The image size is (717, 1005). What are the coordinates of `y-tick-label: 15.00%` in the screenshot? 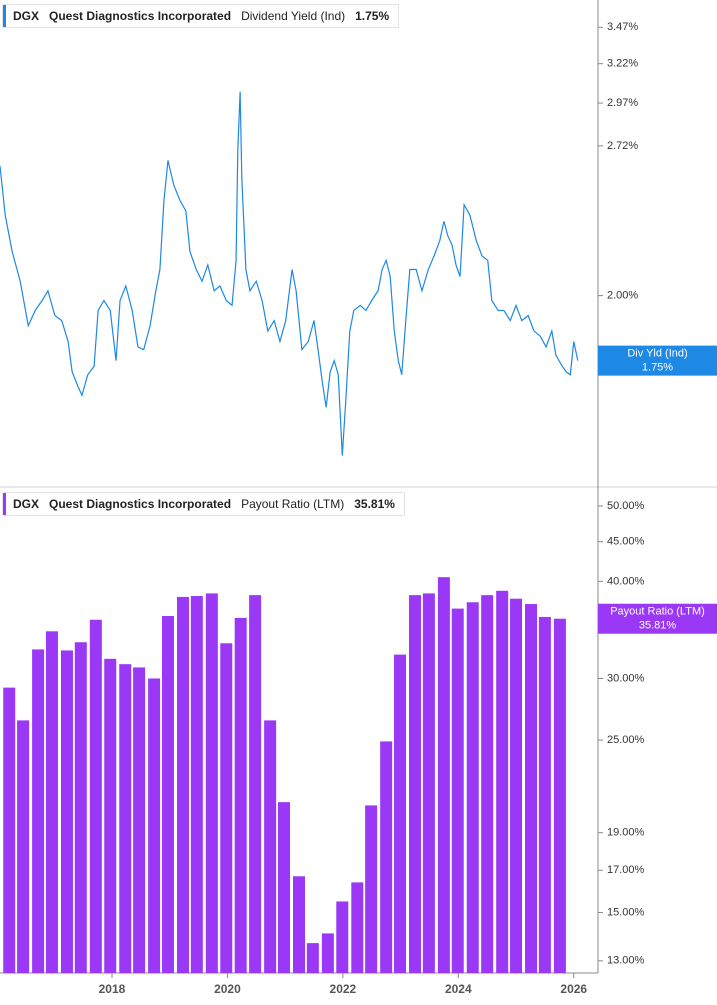 It's located at (626, 912).